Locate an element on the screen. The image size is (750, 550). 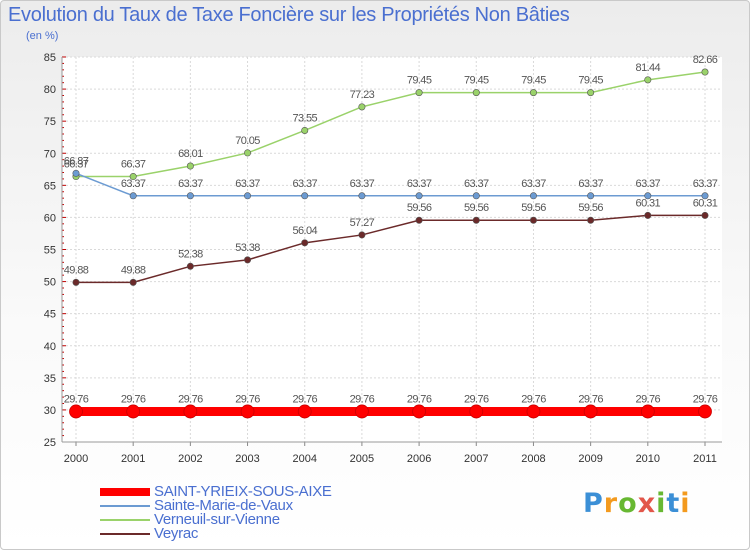
x-tick-label: 2005 is located at coordinates (362, 459).